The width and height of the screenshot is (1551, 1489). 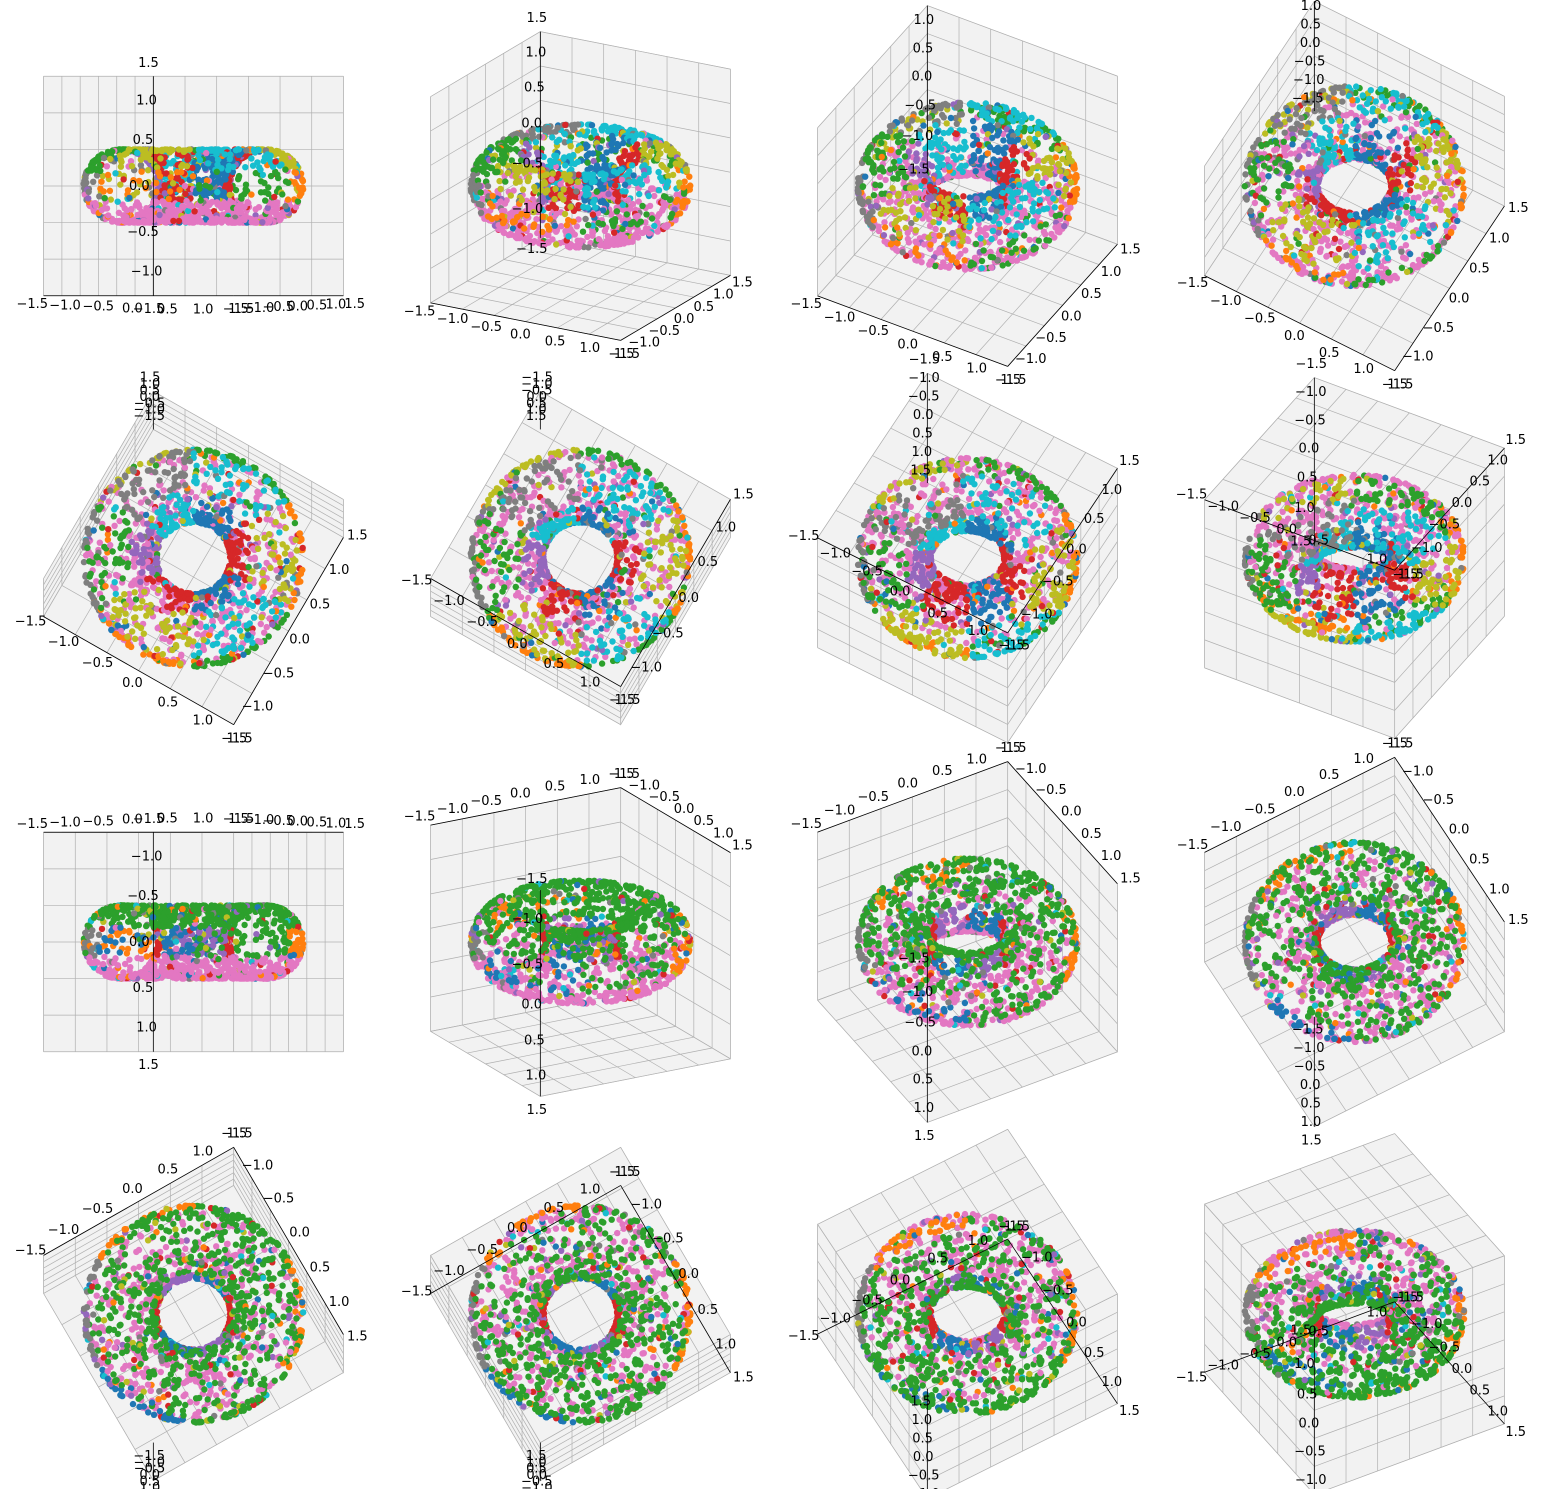 What do you see at coordinates (354, 304) in the screenshot?
I see `y-tick-label: 1.5` at bounding box center [354, 304].